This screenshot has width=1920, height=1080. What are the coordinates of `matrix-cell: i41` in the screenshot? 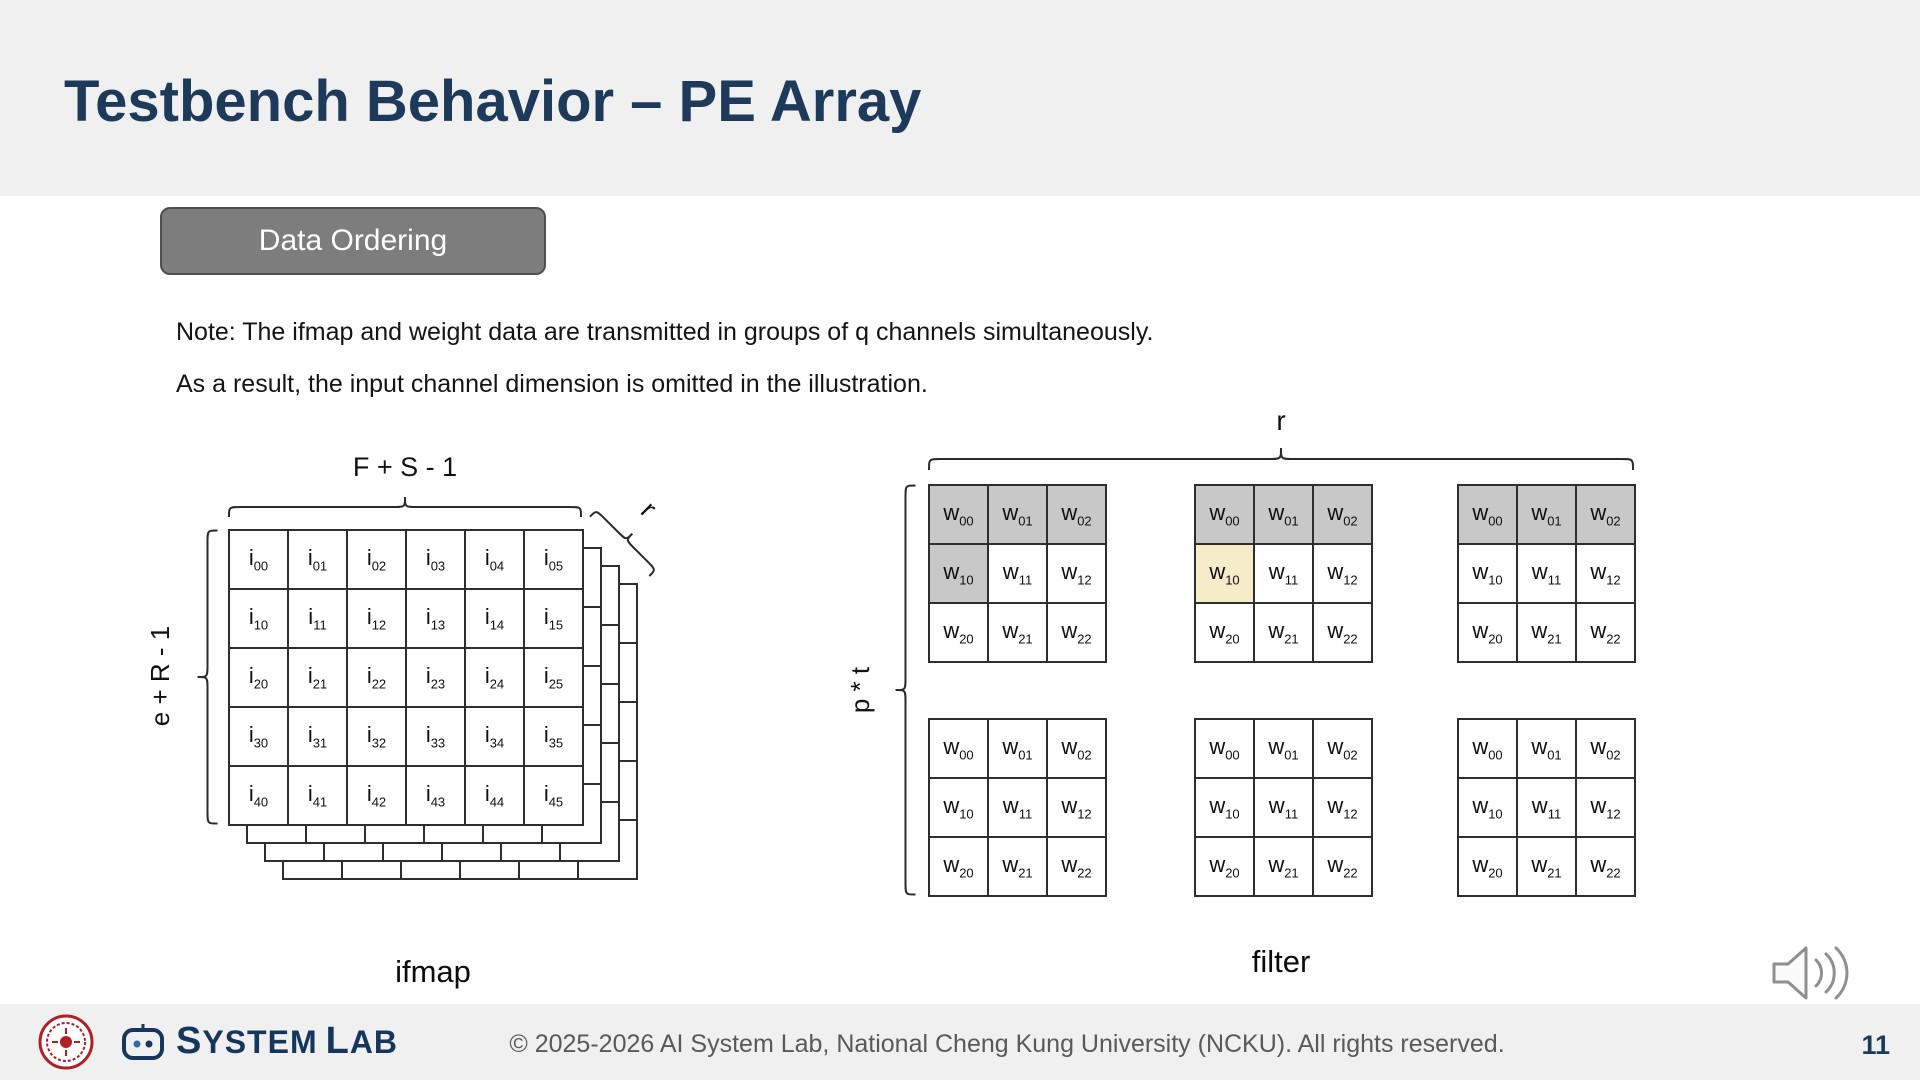 It's located at (317, 795).